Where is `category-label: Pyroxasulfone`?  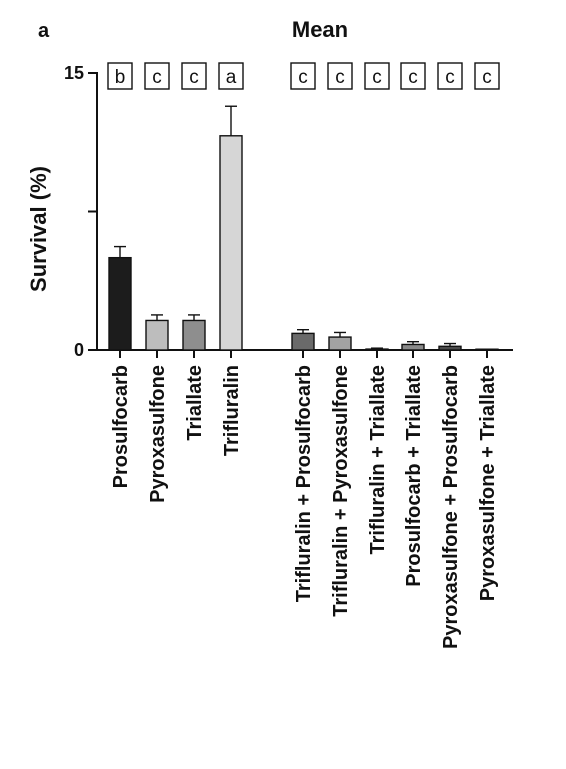
category-label: Pyroxasulfone is located at coordinates (158, 434).